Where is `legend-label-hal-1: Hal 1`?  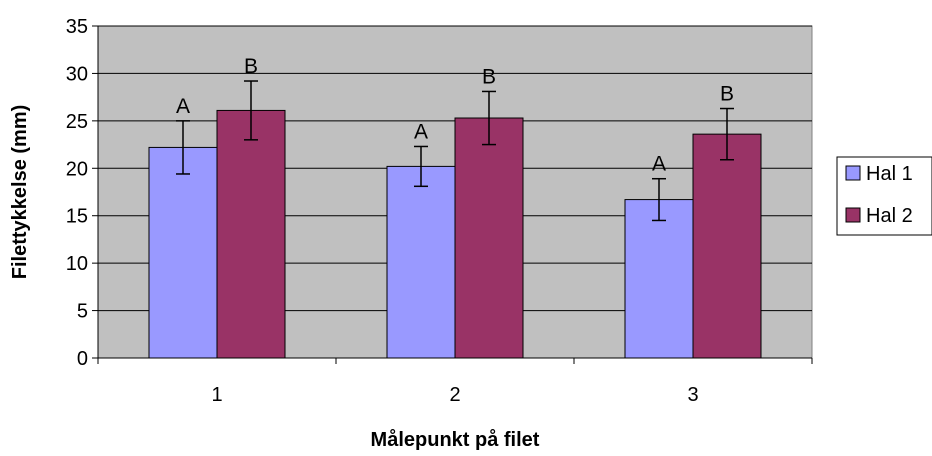 legend-label-hal-1: Hal 1 is located at coordinates (889, 174).